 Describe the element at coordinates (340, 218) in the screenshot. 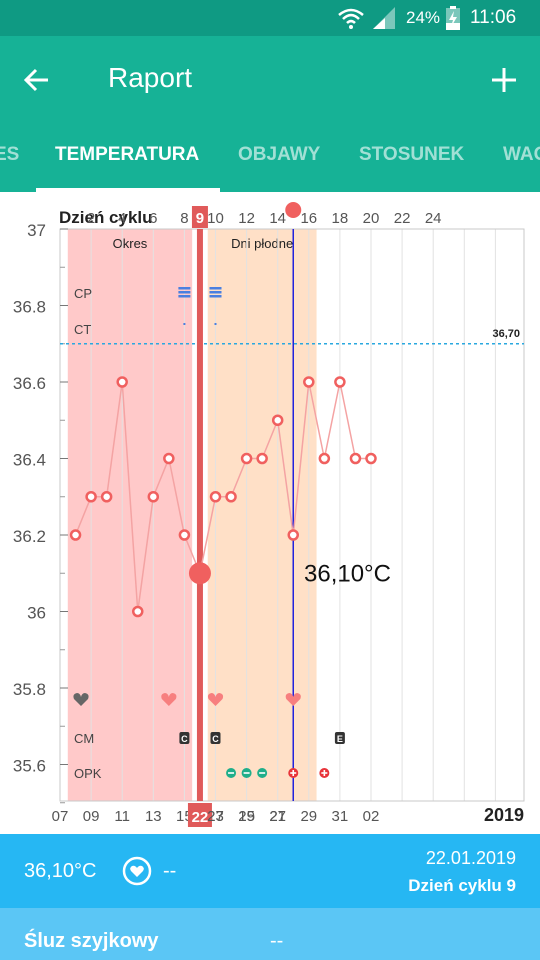

I see `cycle-tick: 18` at that location.